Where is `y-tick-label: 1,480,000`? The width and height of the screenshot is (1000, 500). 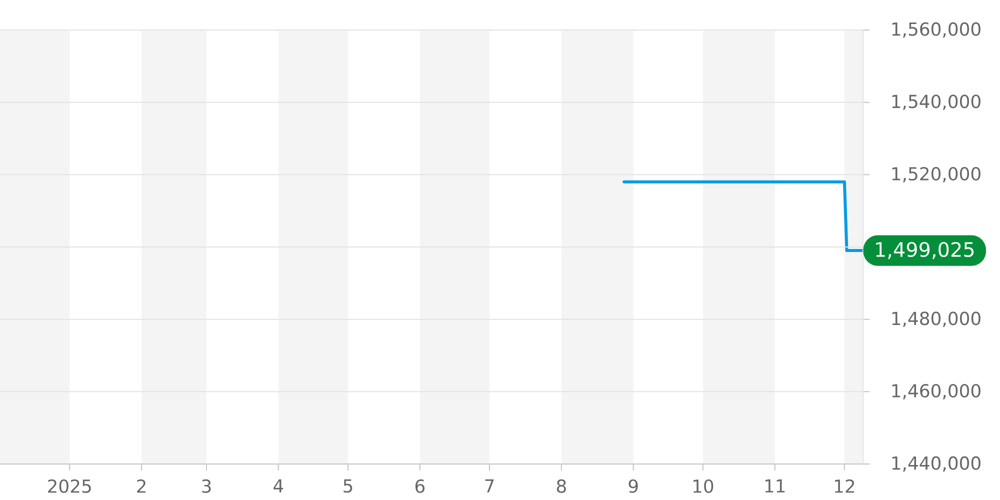 y-tick-label: 1,480,000 is located at coordinates (936, 320).